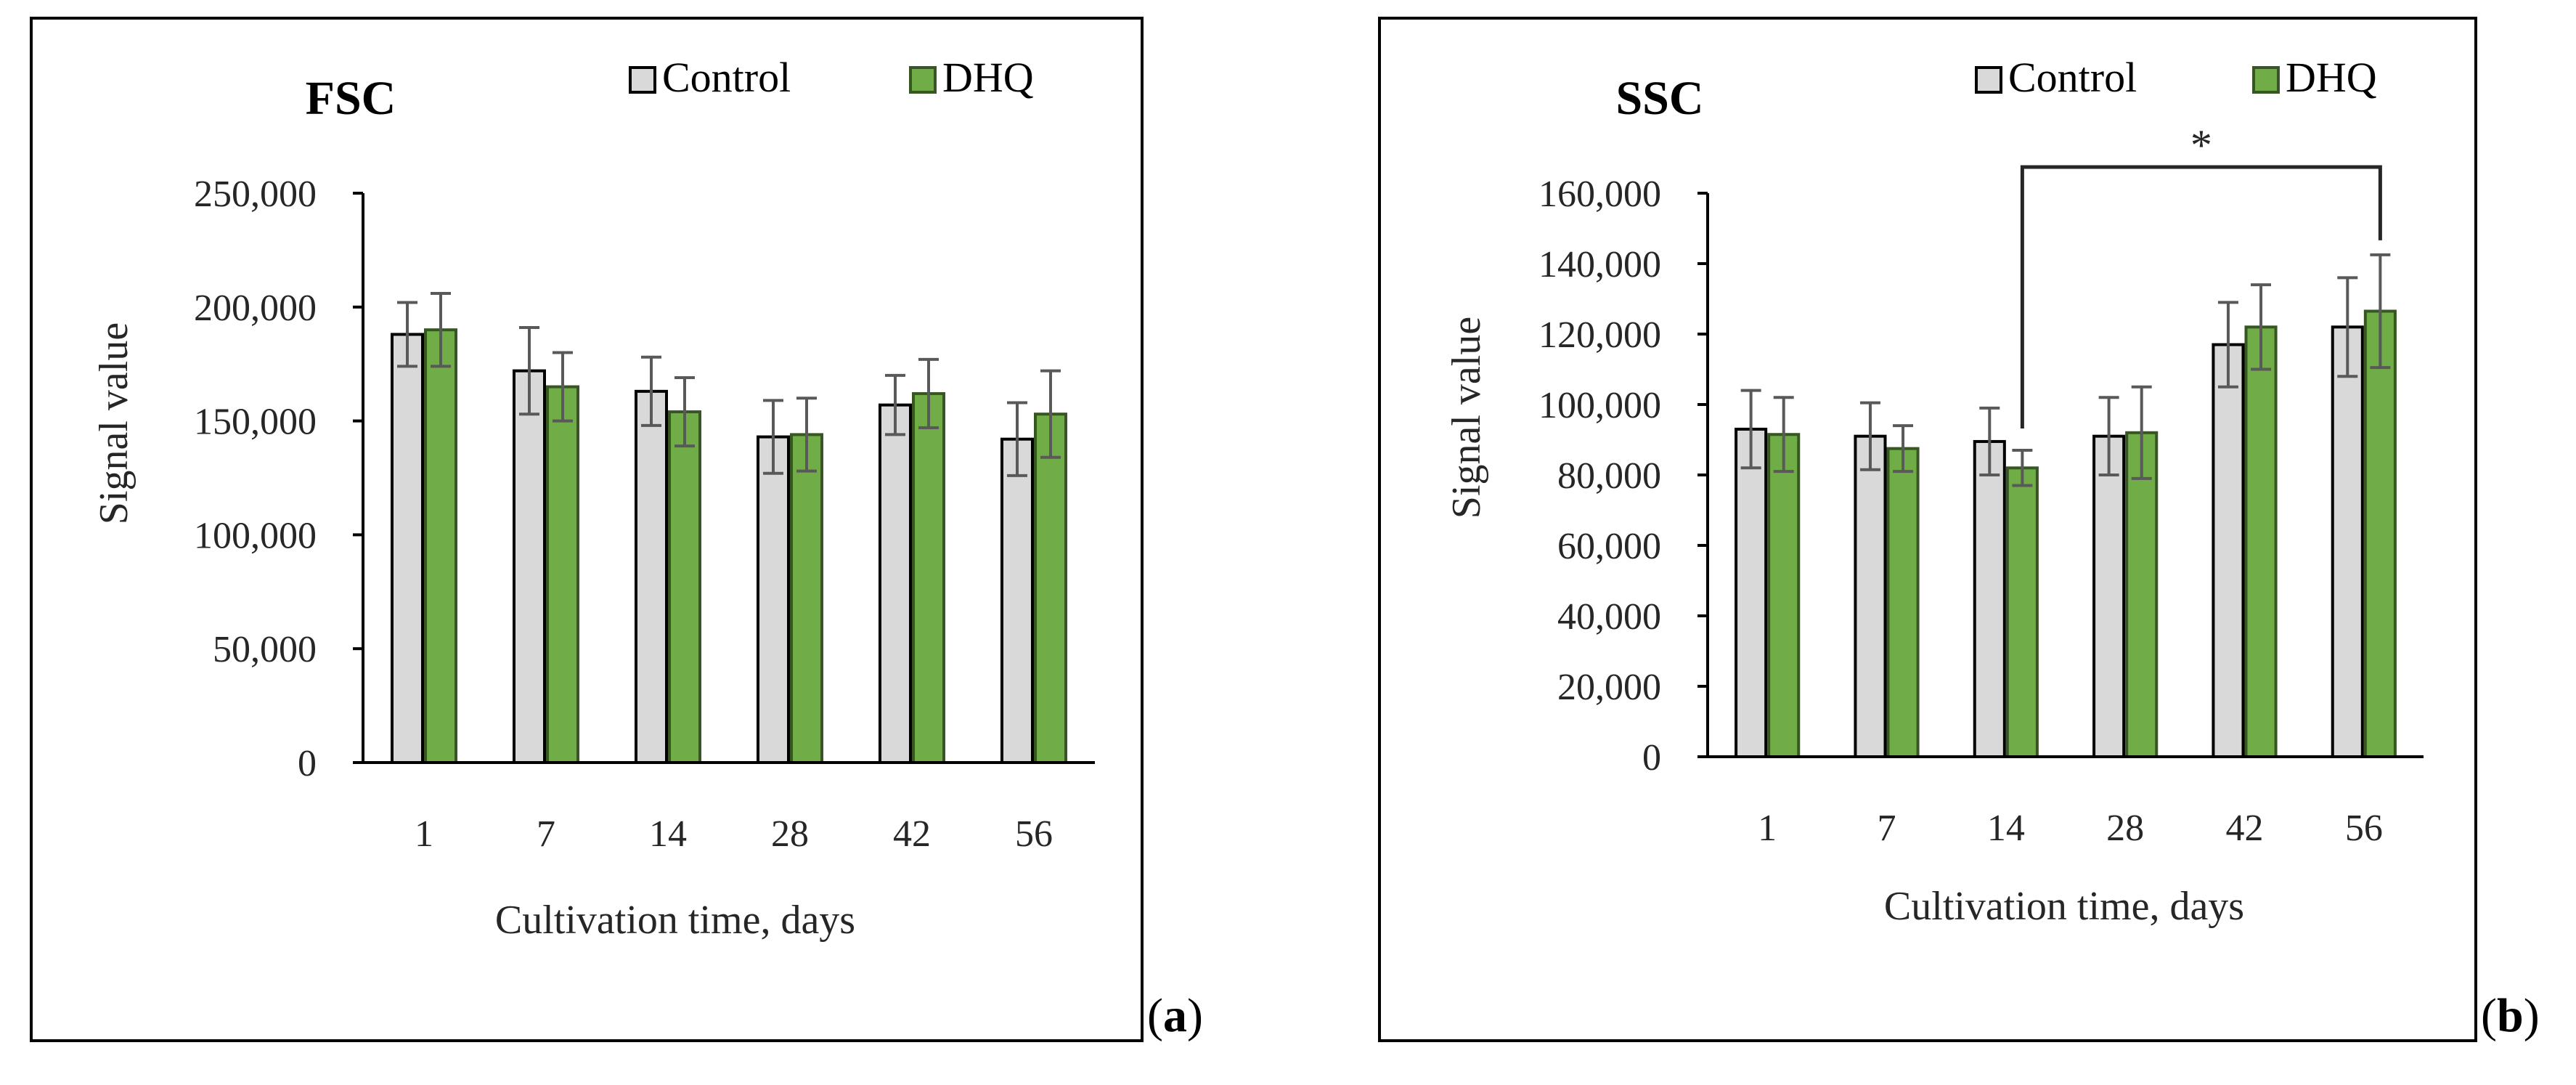  I want to click on y-tick-label: 140,000, so click(1599, 264).